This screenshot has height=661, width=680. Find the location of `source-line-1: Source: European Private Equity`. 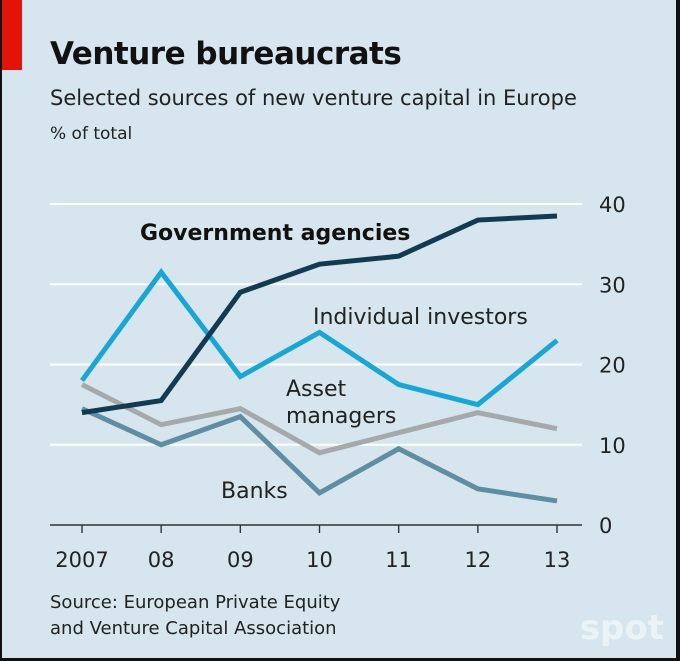

source-line-1: Source: European Private Equity is located at coordinates (195, 602).